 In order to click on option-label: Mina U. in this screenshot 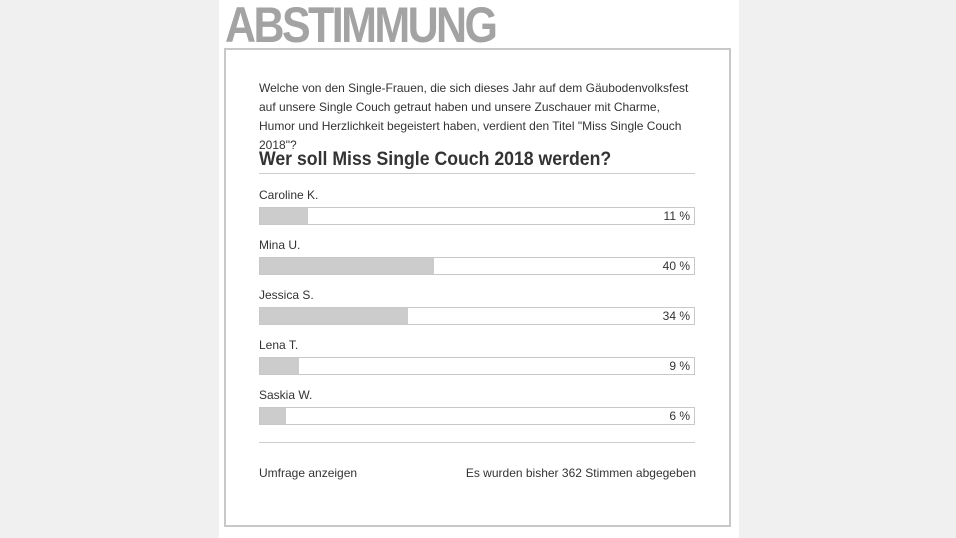, I will do `click(280, 245)`.